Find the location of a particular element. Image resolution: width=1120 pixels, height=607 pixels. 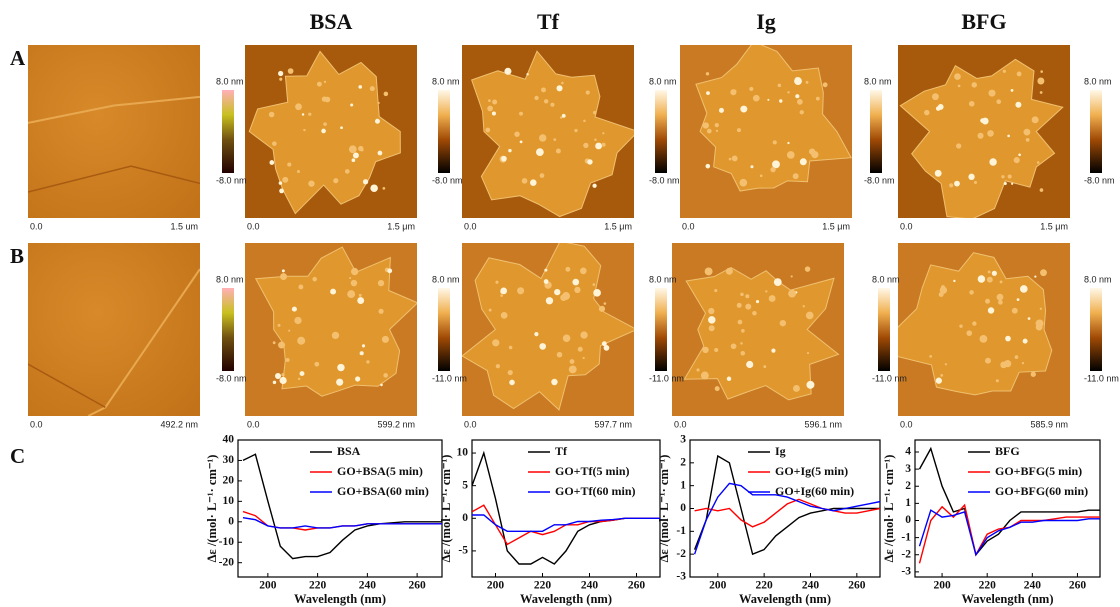

afm-bg is located at coordinates (114, 131).